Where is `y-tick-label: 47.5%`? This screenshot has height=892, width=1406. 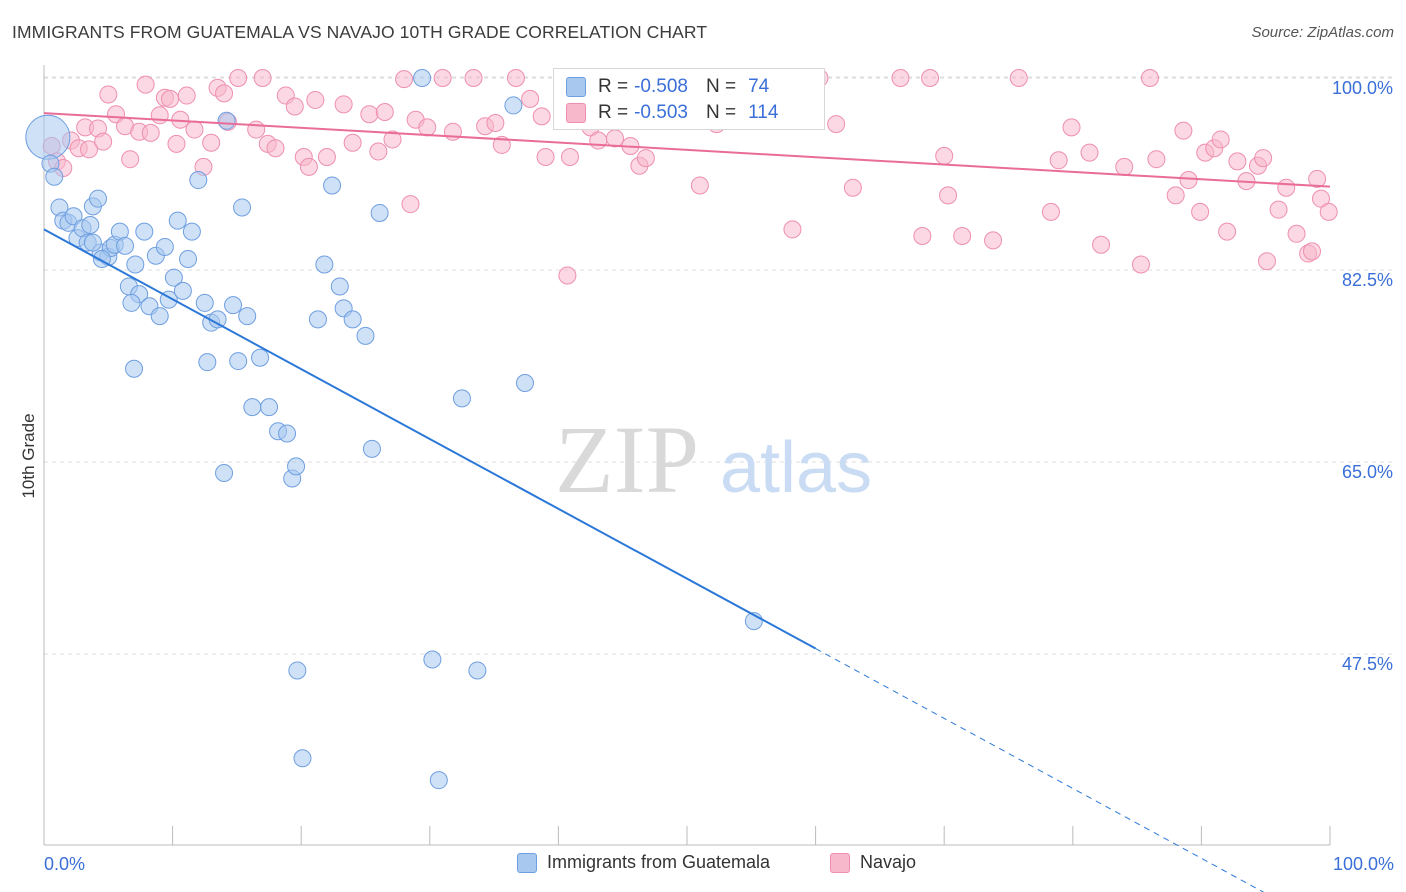 y-tick-label: 47.5% is located at coordinates (1367, 664).